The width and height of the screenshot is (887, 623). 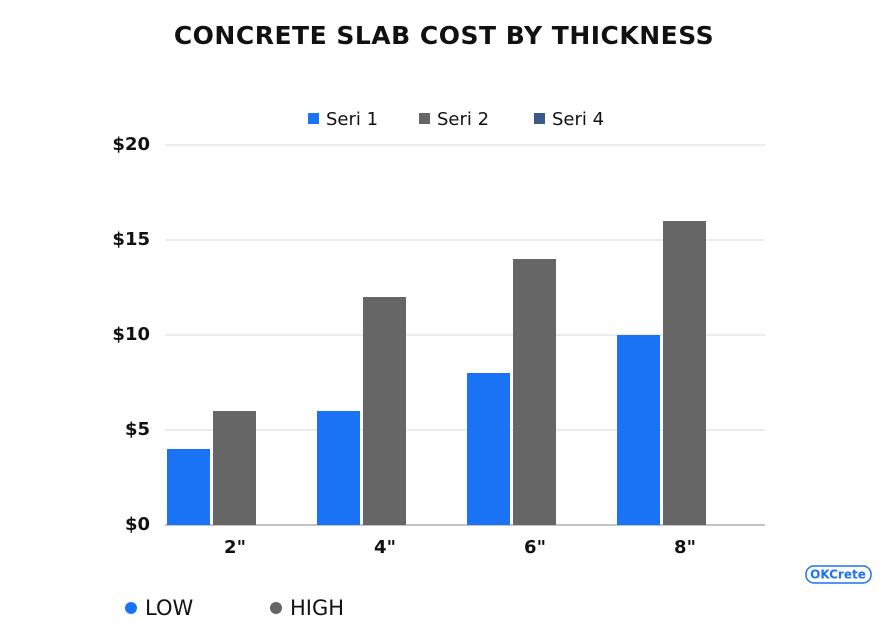 What do you see at coordinates (131, 239) in the screenshot?
I see `y-tick-label: $15` at bounding box center [131, 239].